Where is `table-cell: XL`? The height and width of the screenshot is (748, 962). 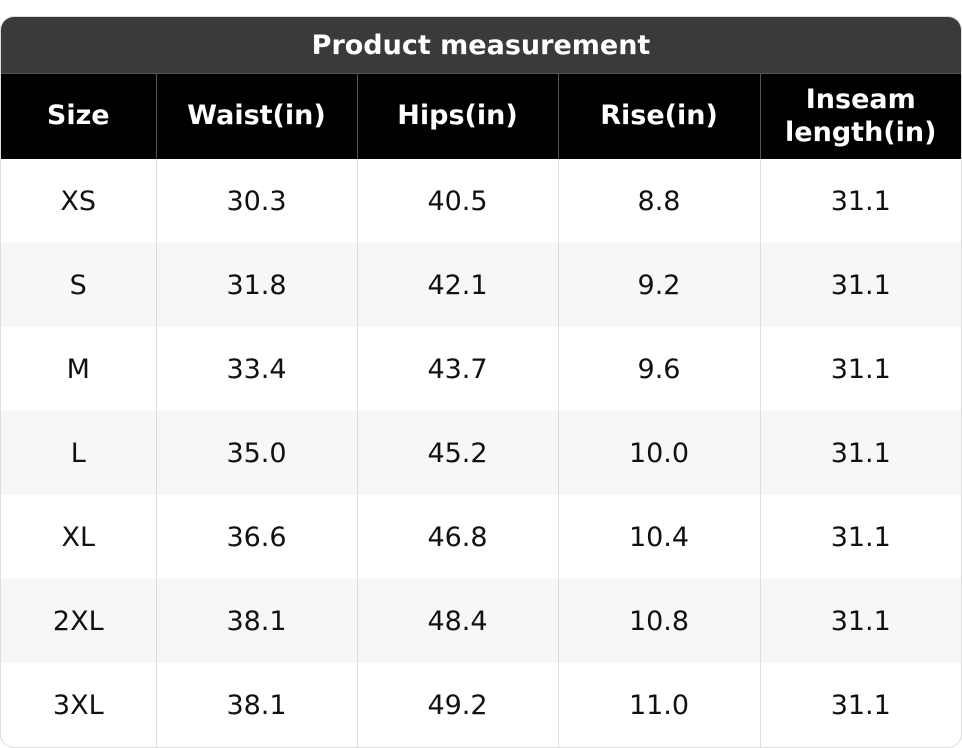 table-cell: XL is located at coordinates (78, 537).